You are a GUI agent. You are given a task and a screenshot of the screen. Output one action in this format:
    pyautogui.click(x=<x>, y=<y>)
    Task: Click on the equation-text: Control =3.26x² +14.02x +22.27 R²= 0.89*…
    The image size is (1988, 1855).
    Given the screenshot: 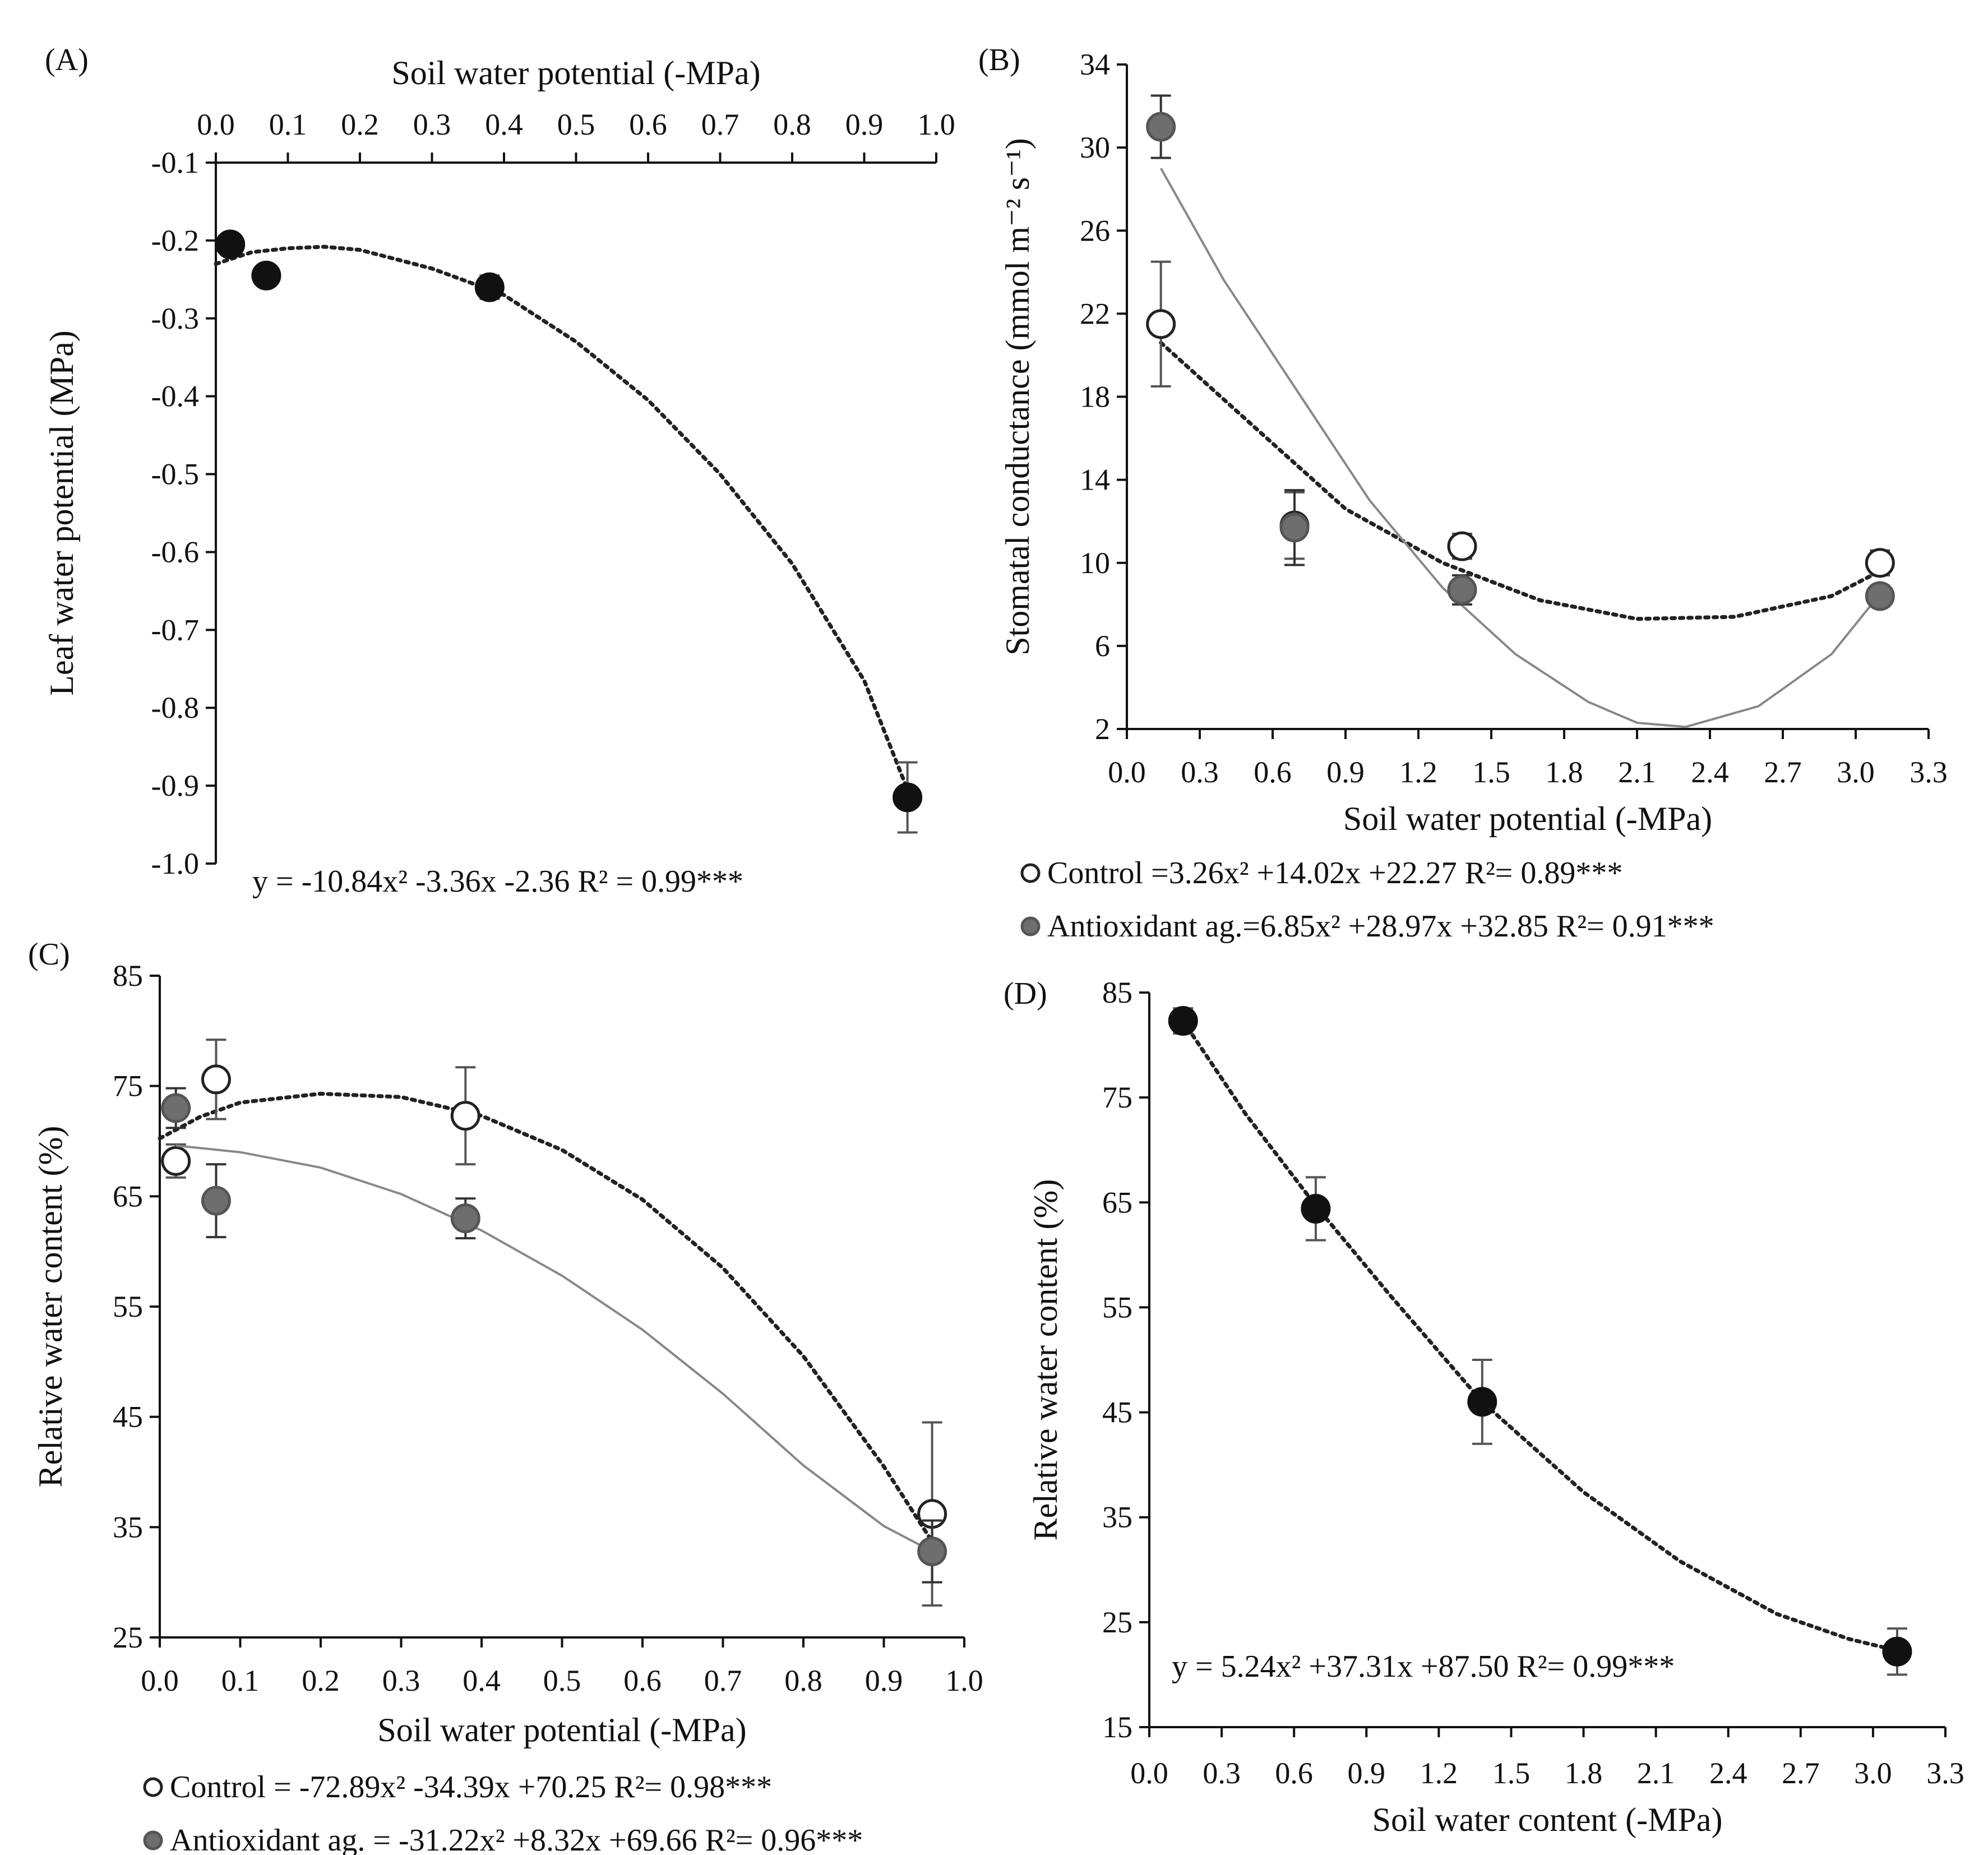 What is the action you would take?
    pyautogui.click(x=1335, y=873)
    